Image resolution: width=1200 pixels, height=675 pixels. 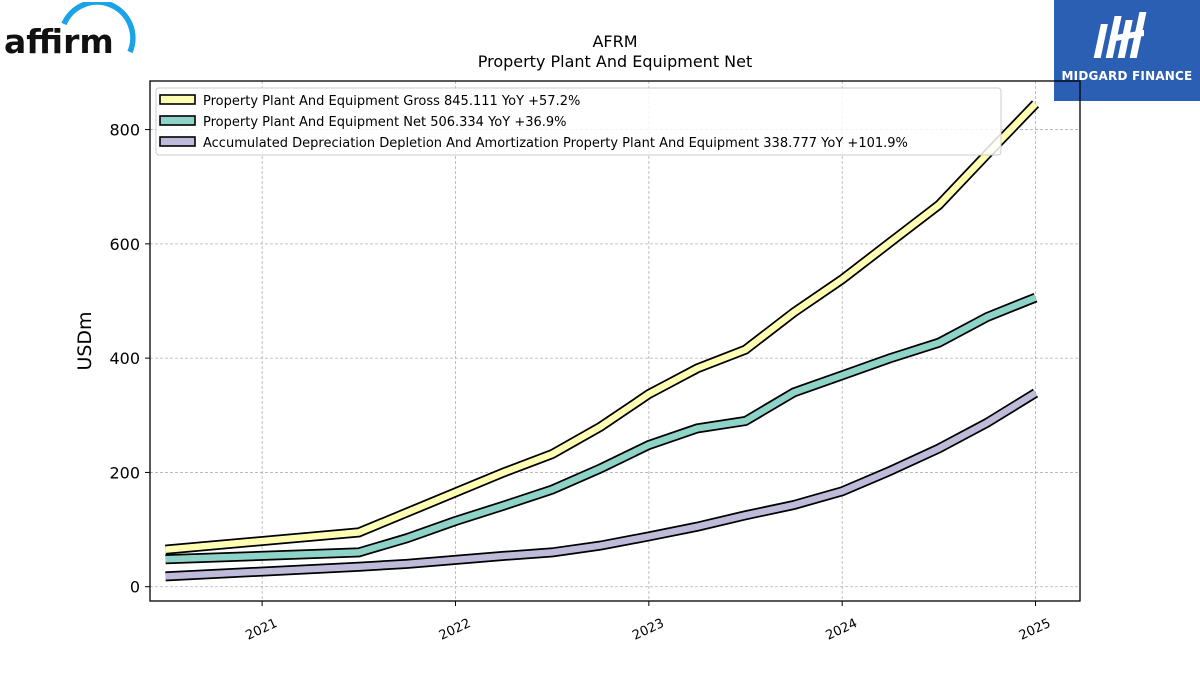 What do you see at coordinates (124, 130) in the screenshot?
I see `y-tick-label: 800` at bounding box center [124, 130].